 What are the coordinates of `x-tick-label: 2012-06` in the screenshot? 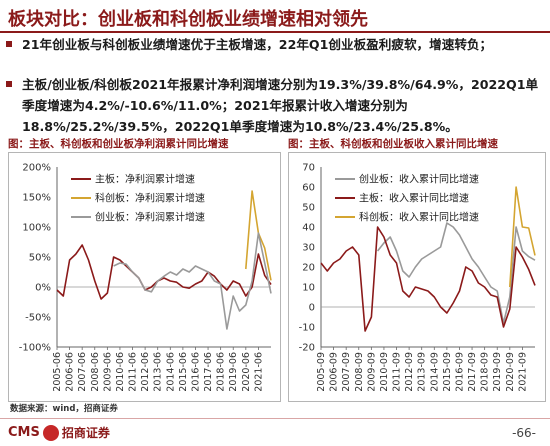 It's located at (145, 372).